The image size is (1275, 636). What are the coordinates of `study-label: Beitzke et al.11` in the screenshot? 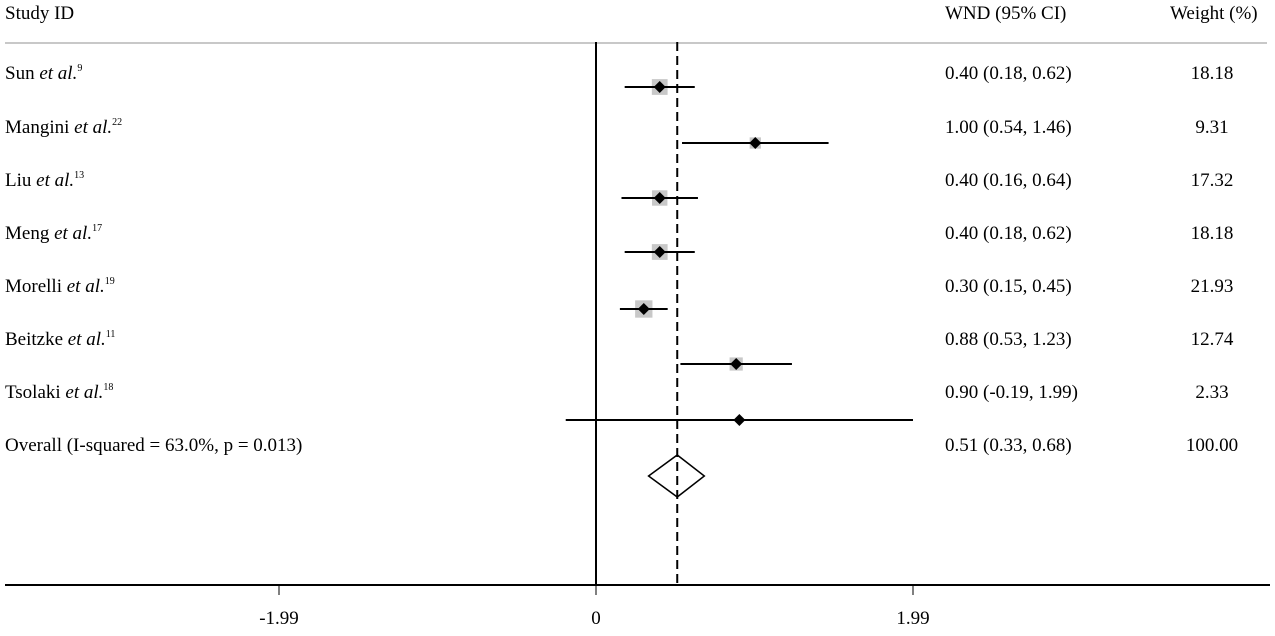 It's located at (60, 339).